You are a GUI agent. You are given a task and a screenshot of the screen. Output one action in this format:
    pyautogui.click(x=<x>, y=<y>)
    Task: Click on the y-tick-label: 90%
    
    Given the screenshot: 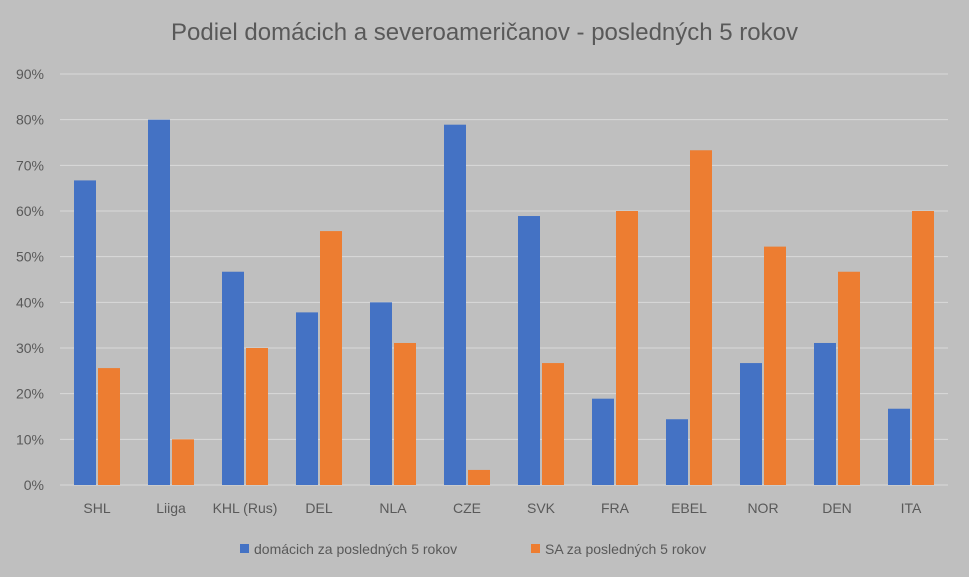 What is the action you would take?
    pyautogui.click(x=30, y=74)
    